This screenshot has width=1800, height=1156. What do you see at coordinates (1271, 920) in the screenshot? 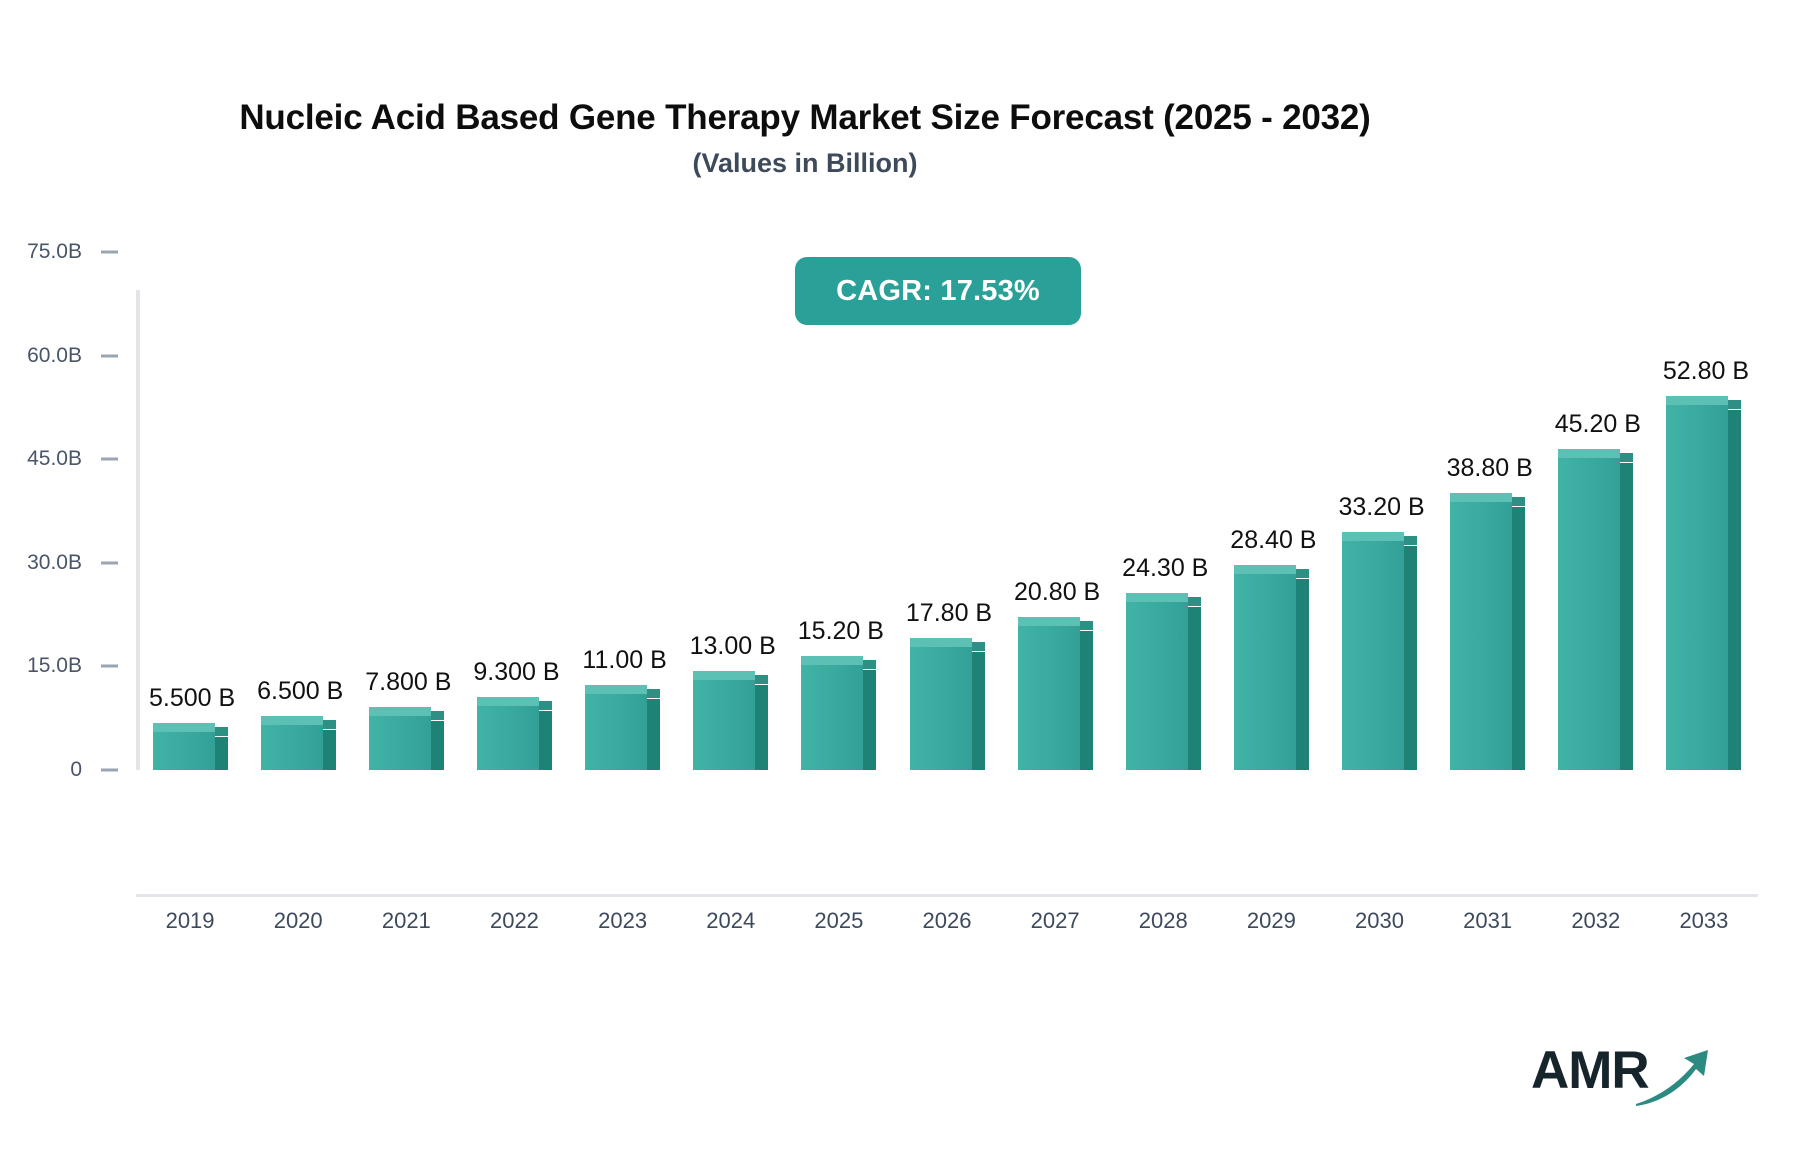
I see `x-axis-tick-label: 2029` at bounding box center [1271, 920].